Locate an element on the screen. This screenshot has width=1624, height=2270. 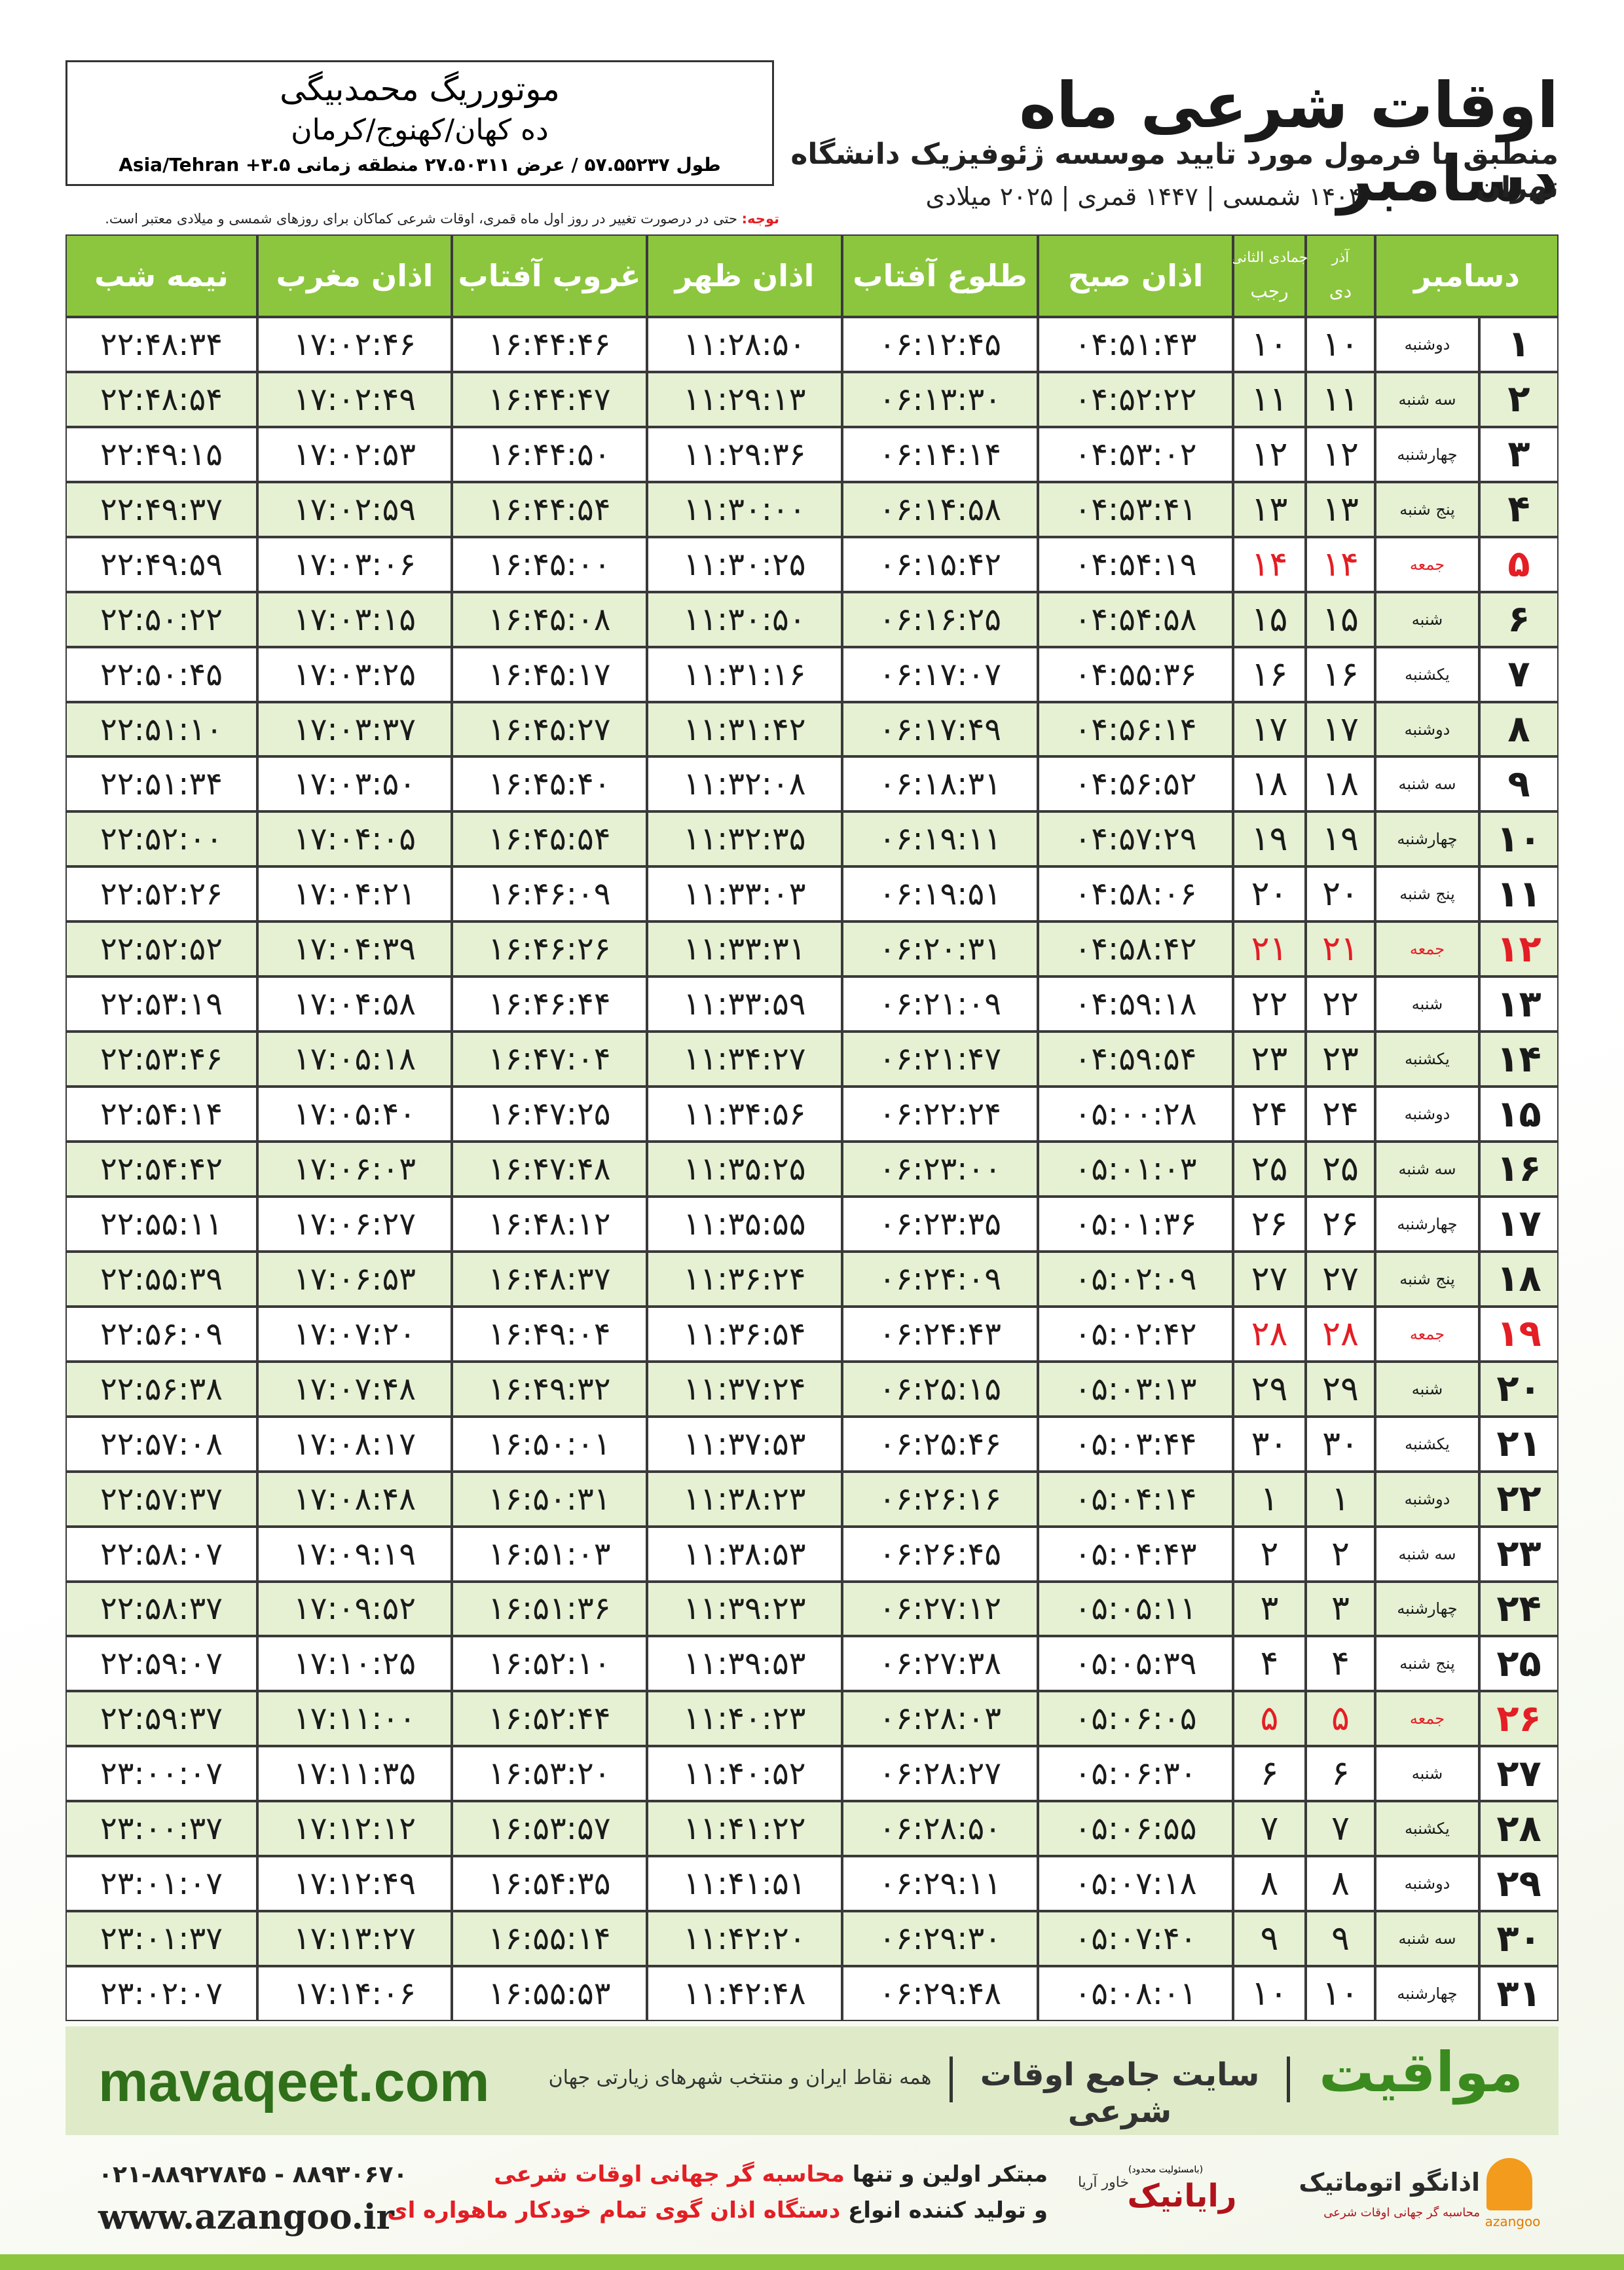
prayer-time: ۰۶:۲۹:۱۱ is located at coordinates (940, 1884).